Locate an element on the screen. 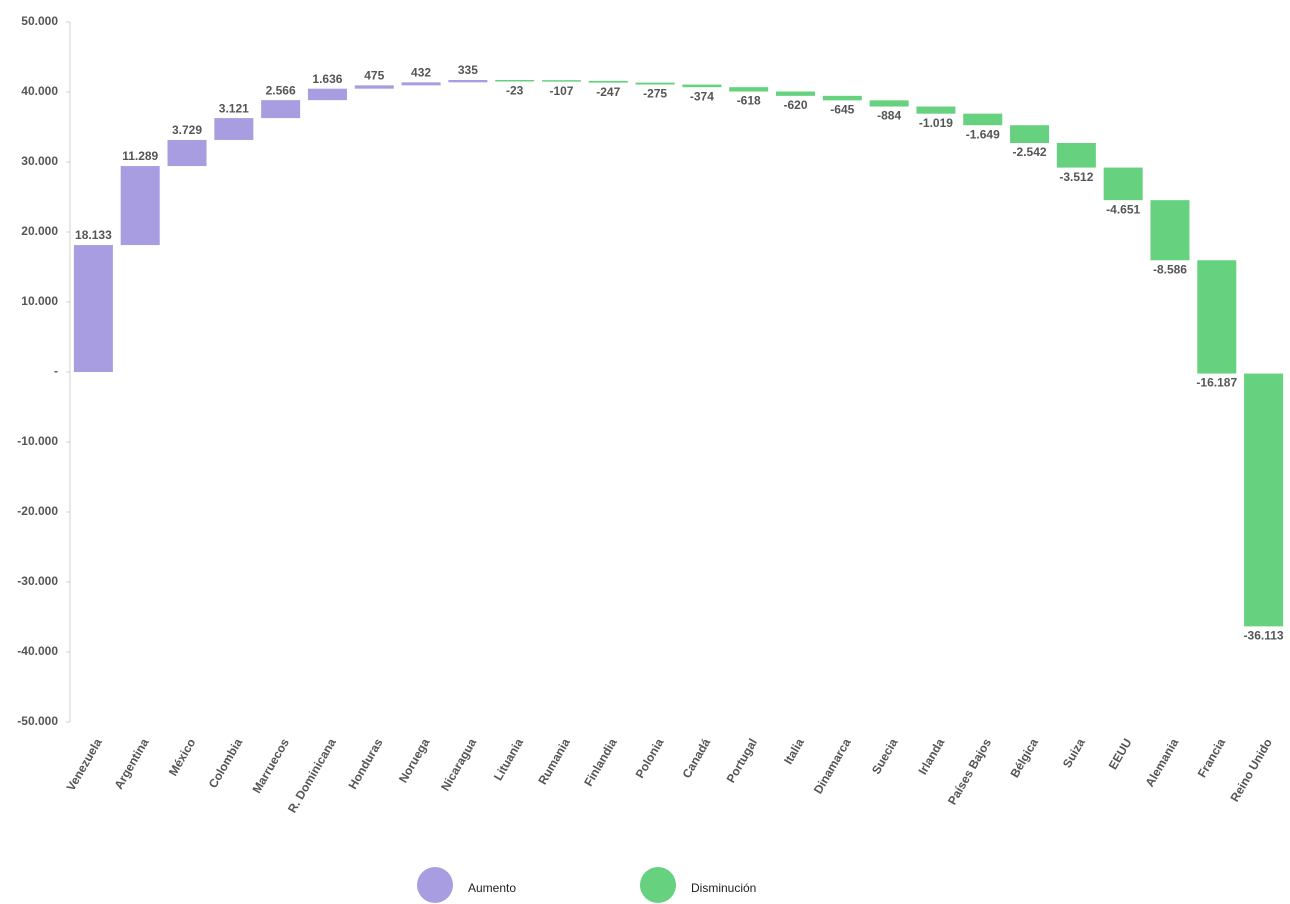 The height and width of the screenshot is (904, 1290). y-tick-label: 40.000 is located at coordinates (39, 91).